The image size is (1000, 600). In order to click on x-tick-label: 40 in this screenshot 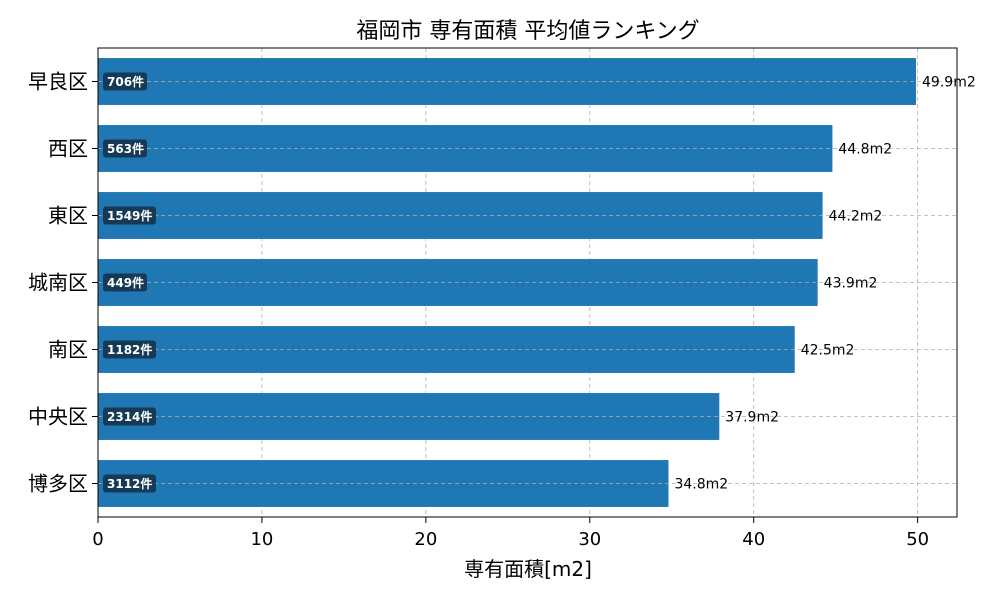, I will do `click(753, 539)`.